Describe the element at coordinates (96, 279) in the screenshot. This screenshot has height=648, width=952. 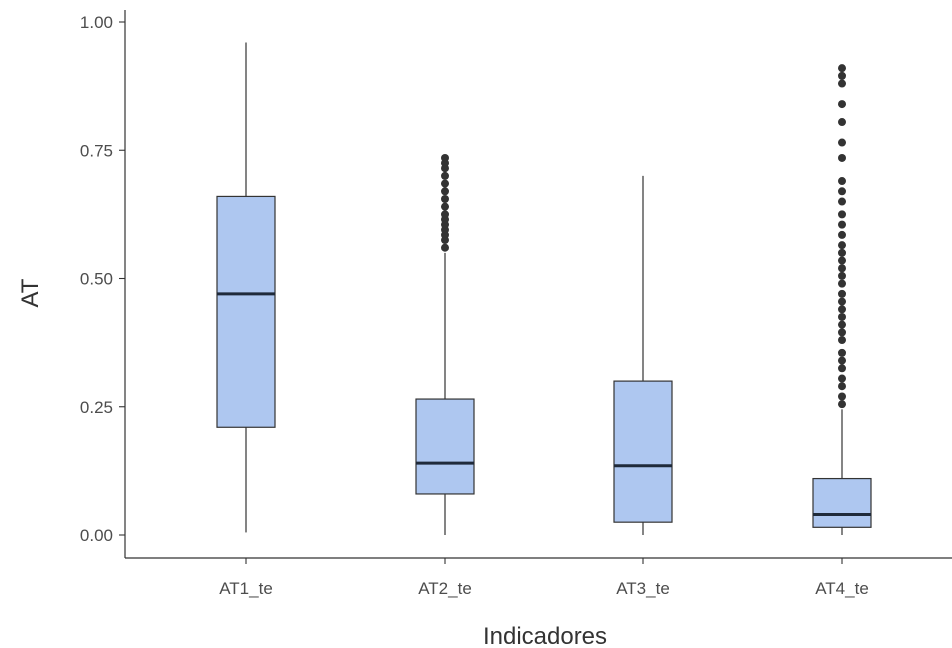
I see `y-tick-label: 0.50` at that location.